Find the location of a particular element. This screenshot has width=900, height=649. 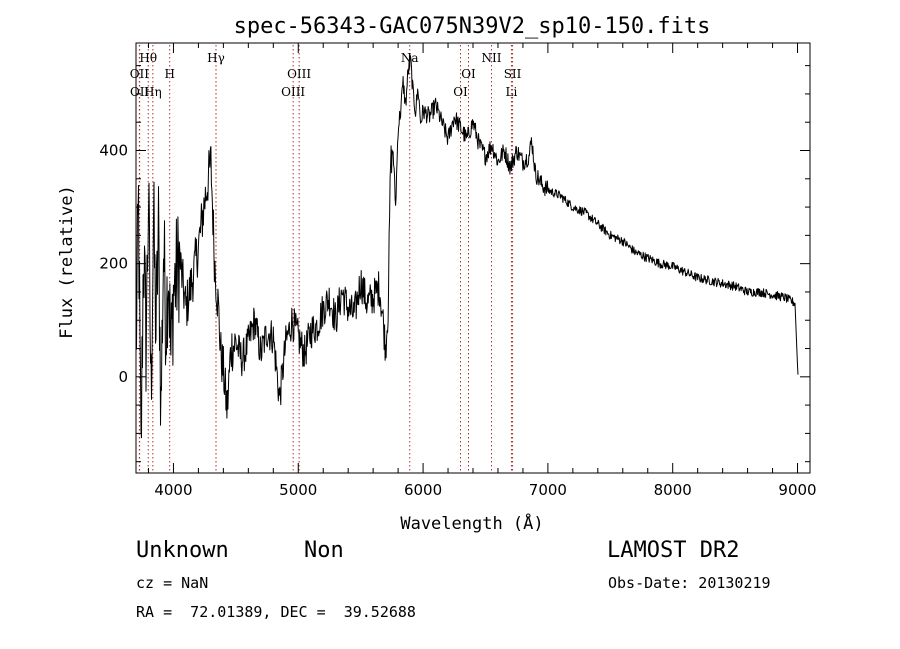

y-tick-label-400: 400 is located at coordinates (113, 151).